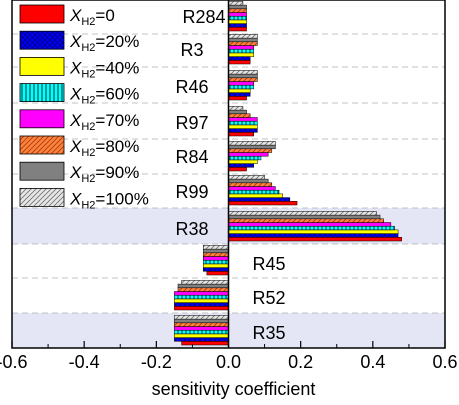 Image resolution: width=459 pixels, height=405 pixels. I want to click on legend-entry-7: XH2=100%, so click(84, 199).